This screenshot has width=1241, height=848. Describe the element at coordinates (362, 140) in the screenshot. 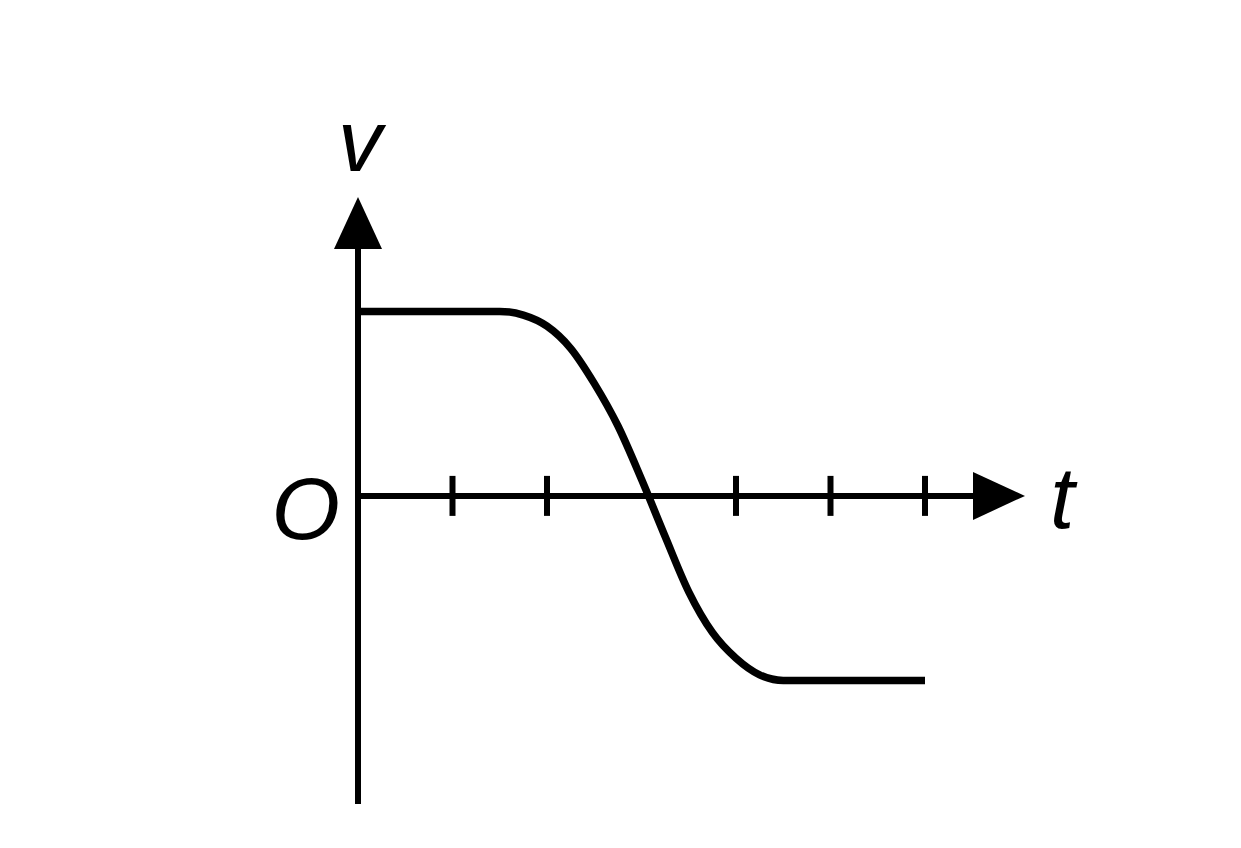

I see `y-axis-title: v` at that location.